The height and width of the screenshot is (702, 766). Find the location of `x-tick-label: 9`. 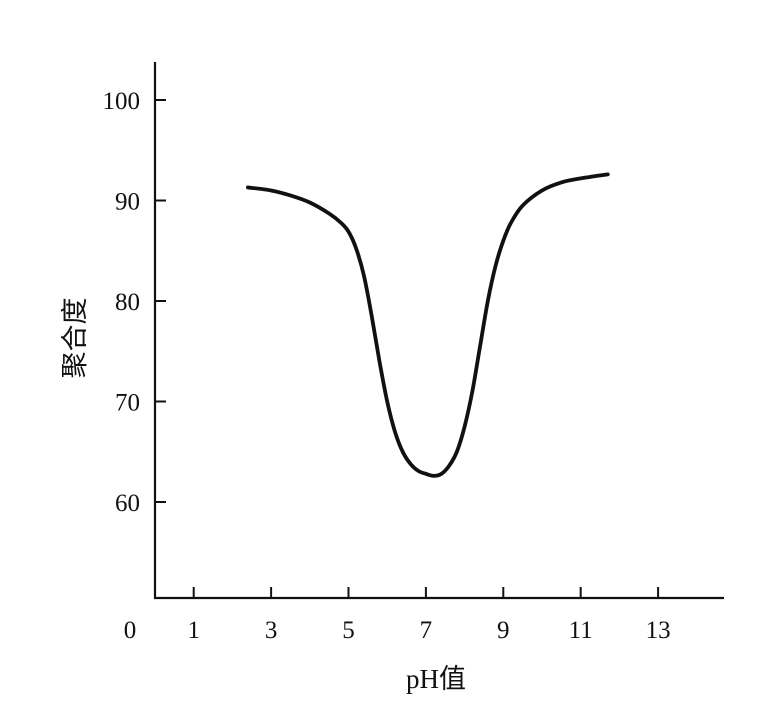

x-tick-label: 9 is located at coordinates (503, 630).